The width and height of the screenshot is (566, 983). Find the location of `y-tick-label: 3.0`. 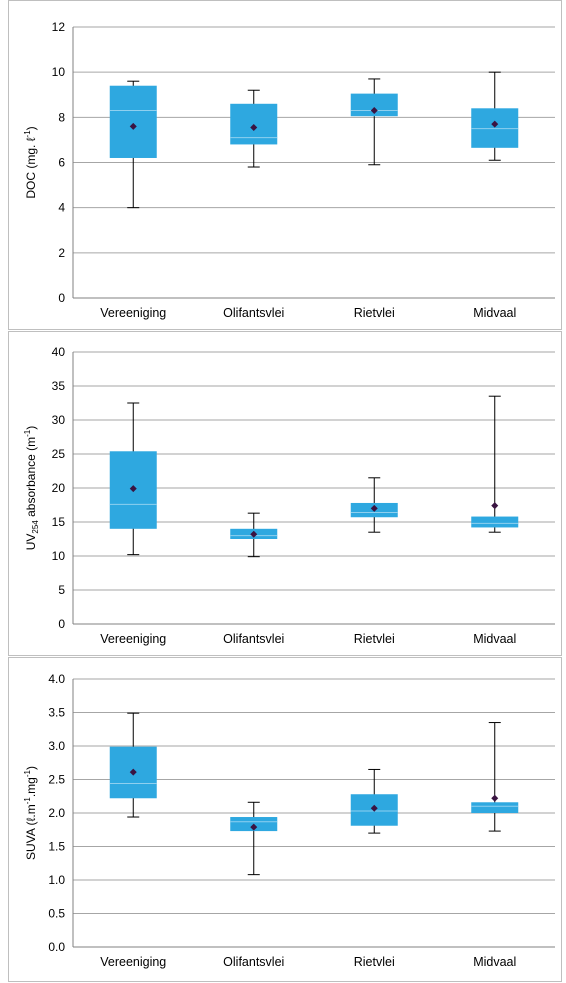

y-tick-label: 3.0 is located at coordinates (56, 746).